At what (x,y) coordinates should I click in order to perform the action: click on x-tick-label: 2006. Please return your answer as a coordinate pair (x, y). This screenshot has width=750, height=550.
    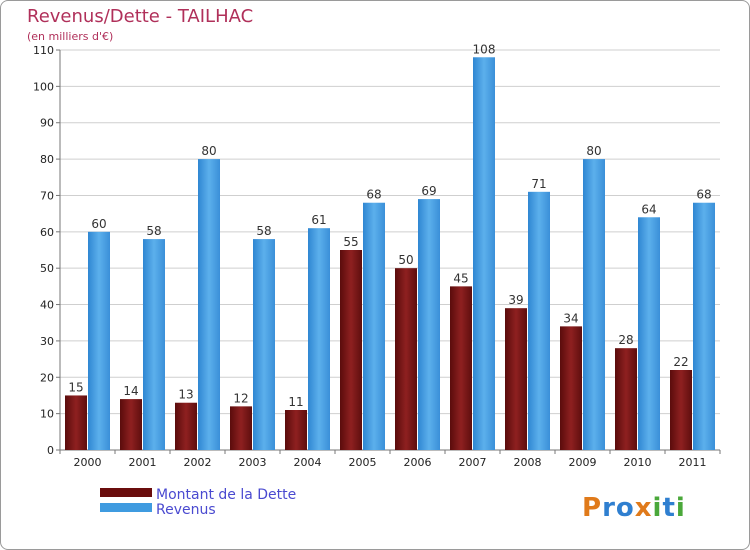
    Looking at the image, I should click on (418, 462).